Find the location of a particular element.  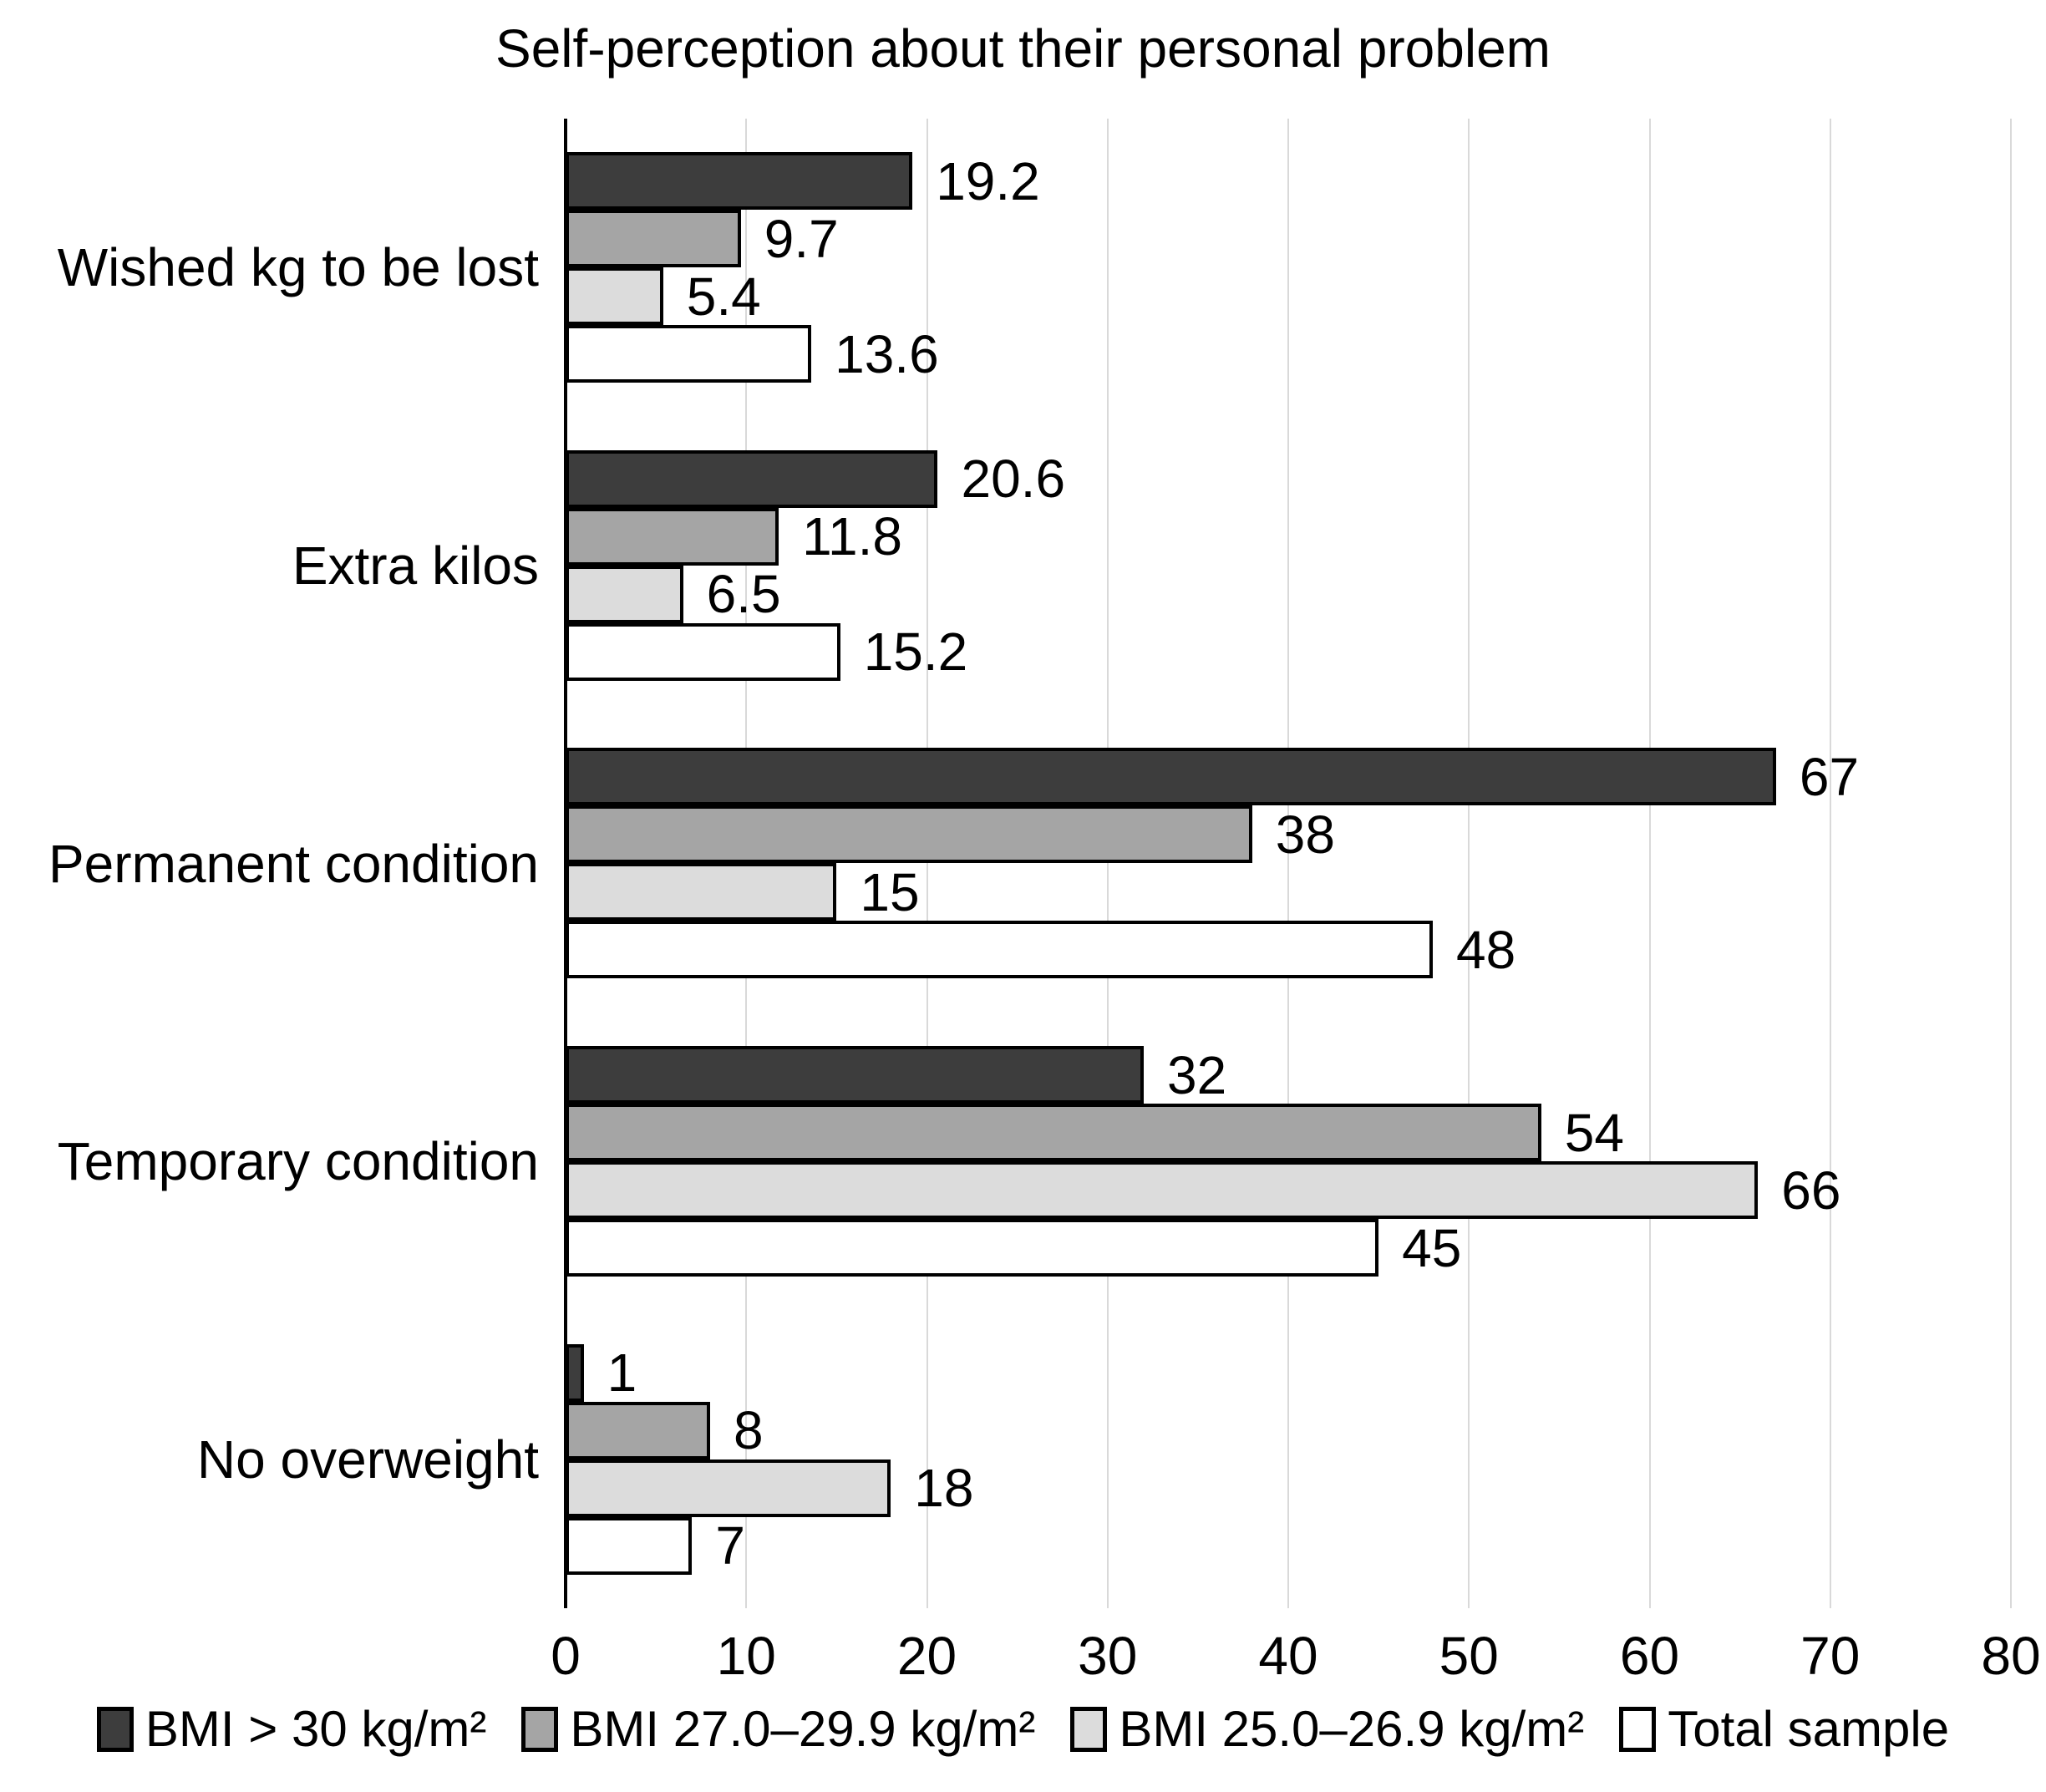

x-tick-label: 0 is located at coordinates (566, 1656).